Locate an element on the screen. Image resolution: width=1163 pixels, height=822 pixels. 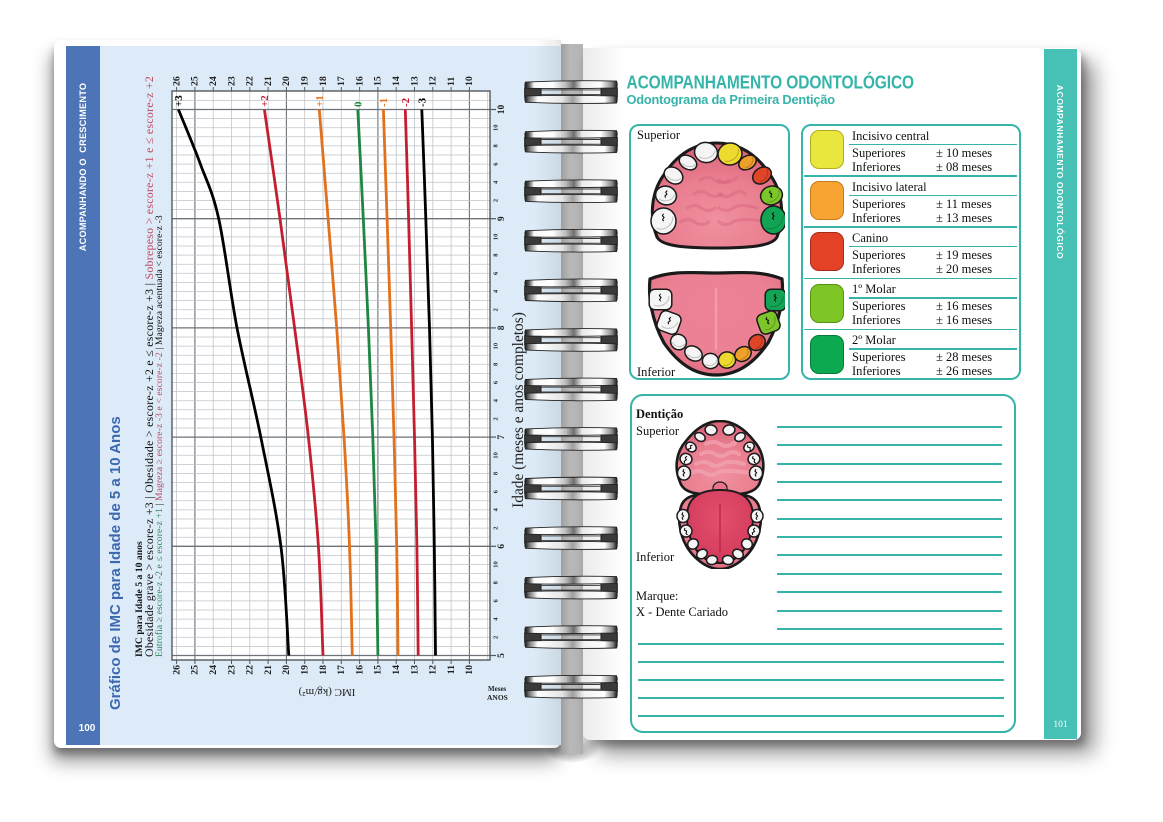
svg-text: -3 is located at coordinates (422, 102).